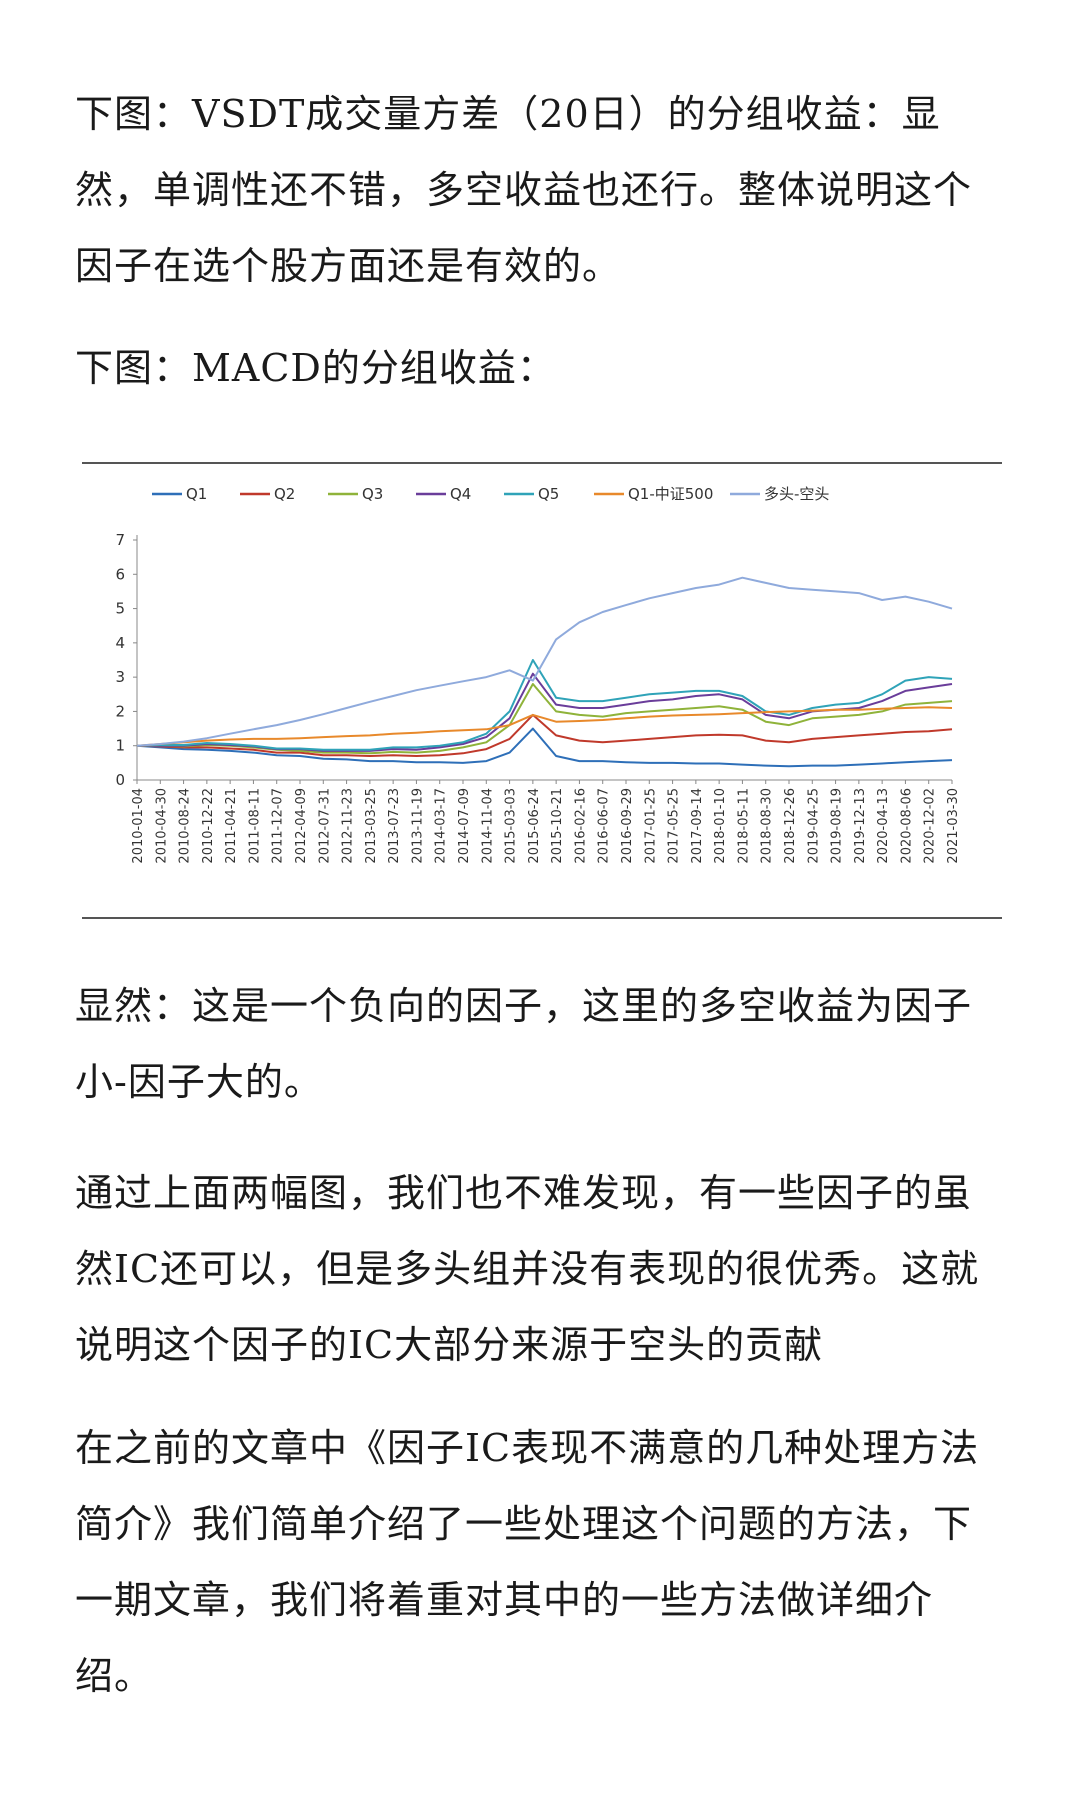 This screenshot has width=1080, height=1800. Describe the element at coordinates (674, 826) in the screenshot. I see `x-tick-label: 2017-05-25` at that location.